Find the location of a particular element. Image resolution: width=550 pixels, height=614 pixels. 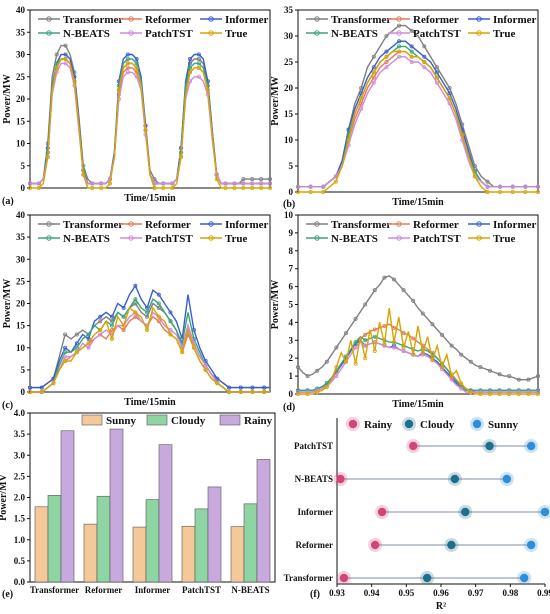

point-rainy is located at coordinates (344, 578).